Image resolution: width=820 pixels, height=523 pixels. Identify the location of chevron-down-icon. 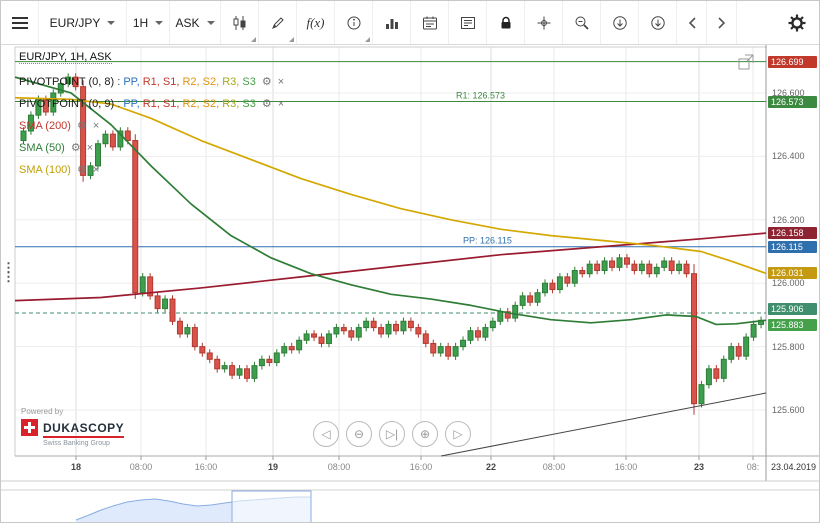
(159, 22).